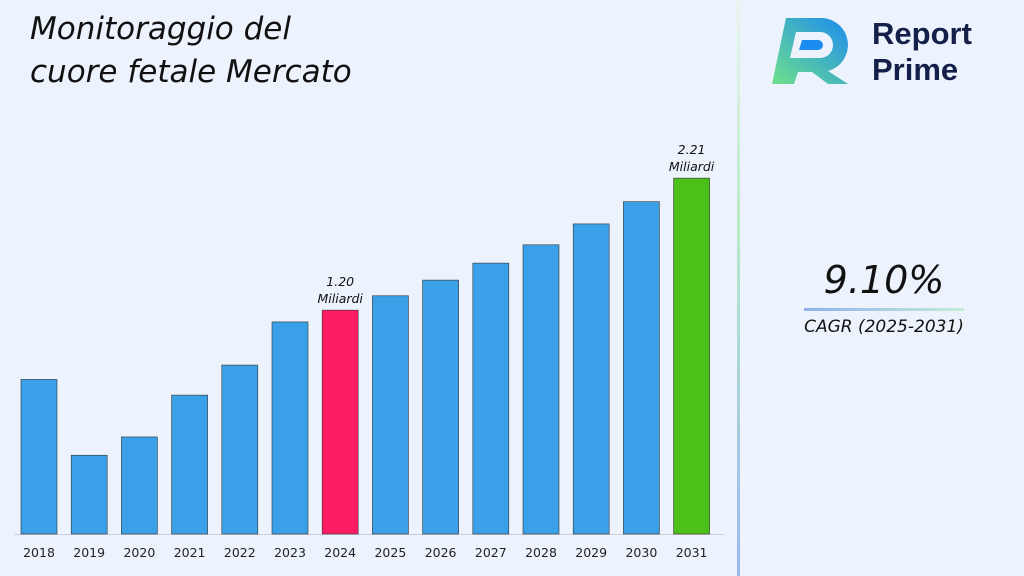 This screenshot has width=1024, height=576. I want to click on logo-line-1: Report, so click(922, 33).